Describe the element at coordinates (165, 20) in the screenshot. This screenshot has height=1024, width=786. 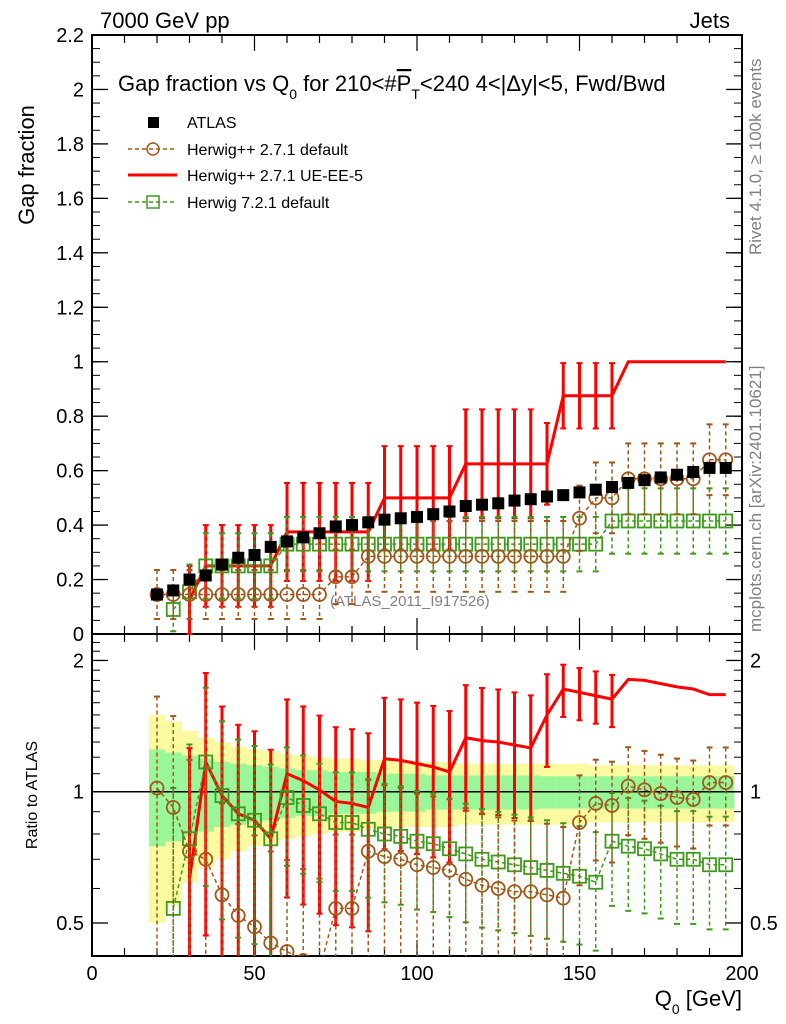
I see `header-left: 7000 GeV pp` at that location.